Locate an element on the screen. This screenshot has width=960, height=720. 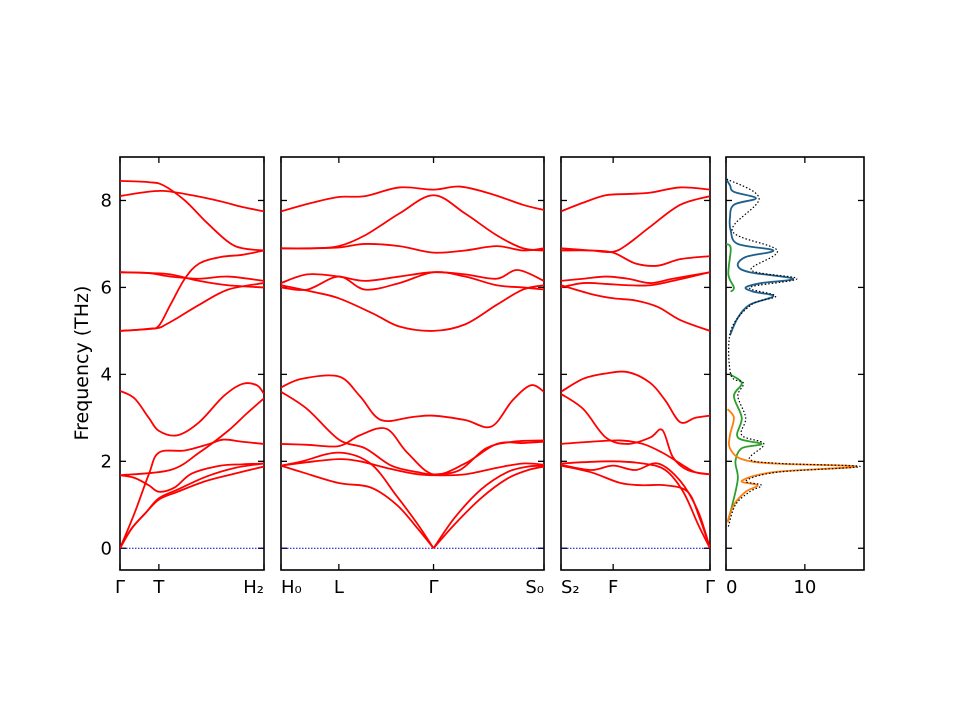
panel-3-axes is located at coordinates (795, 363).